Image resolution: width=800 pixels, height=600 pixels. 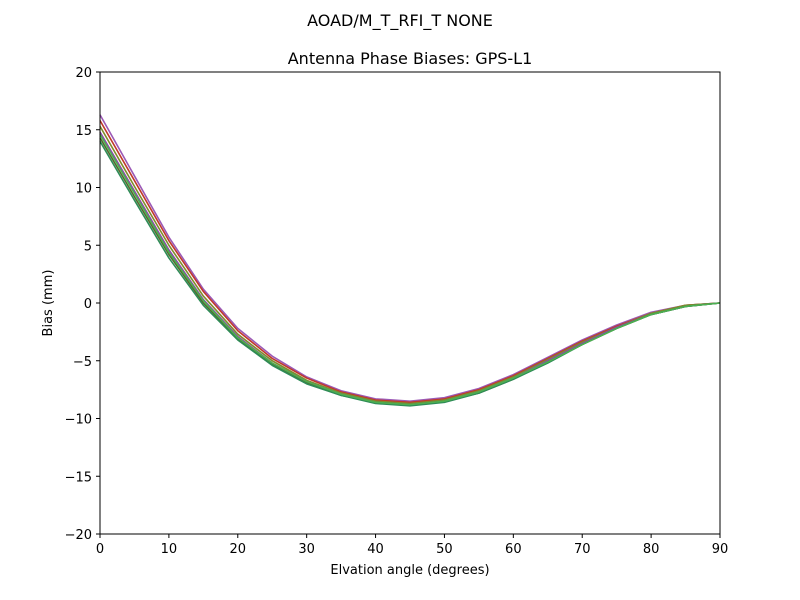 What do you see at coordinates (78, 420) in the screenshot?
I see `y-tick-label: −10` at bounding box center [78, 420].